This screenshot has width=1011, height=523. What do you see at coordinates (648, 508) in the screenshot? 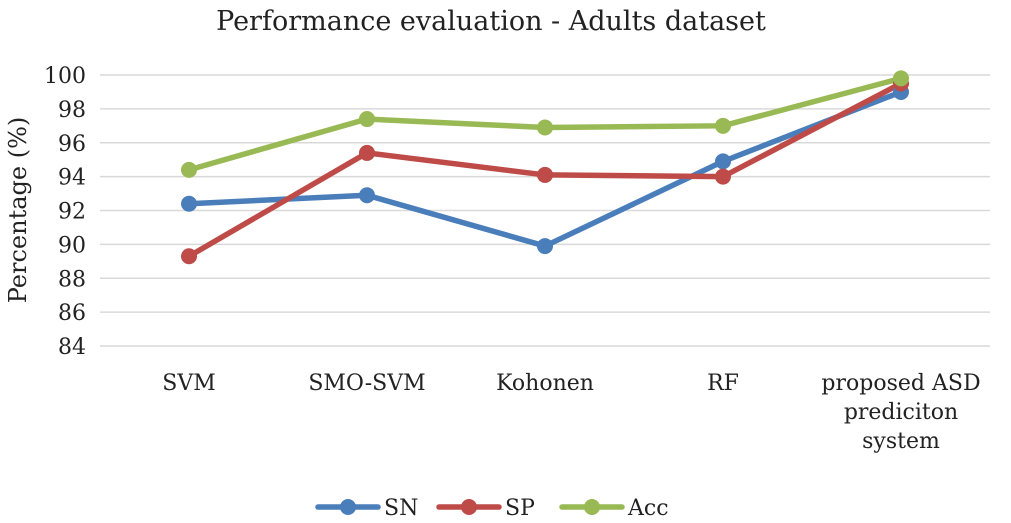
I see `legend-label-acc: Acc` at bounding box center [648, 508].